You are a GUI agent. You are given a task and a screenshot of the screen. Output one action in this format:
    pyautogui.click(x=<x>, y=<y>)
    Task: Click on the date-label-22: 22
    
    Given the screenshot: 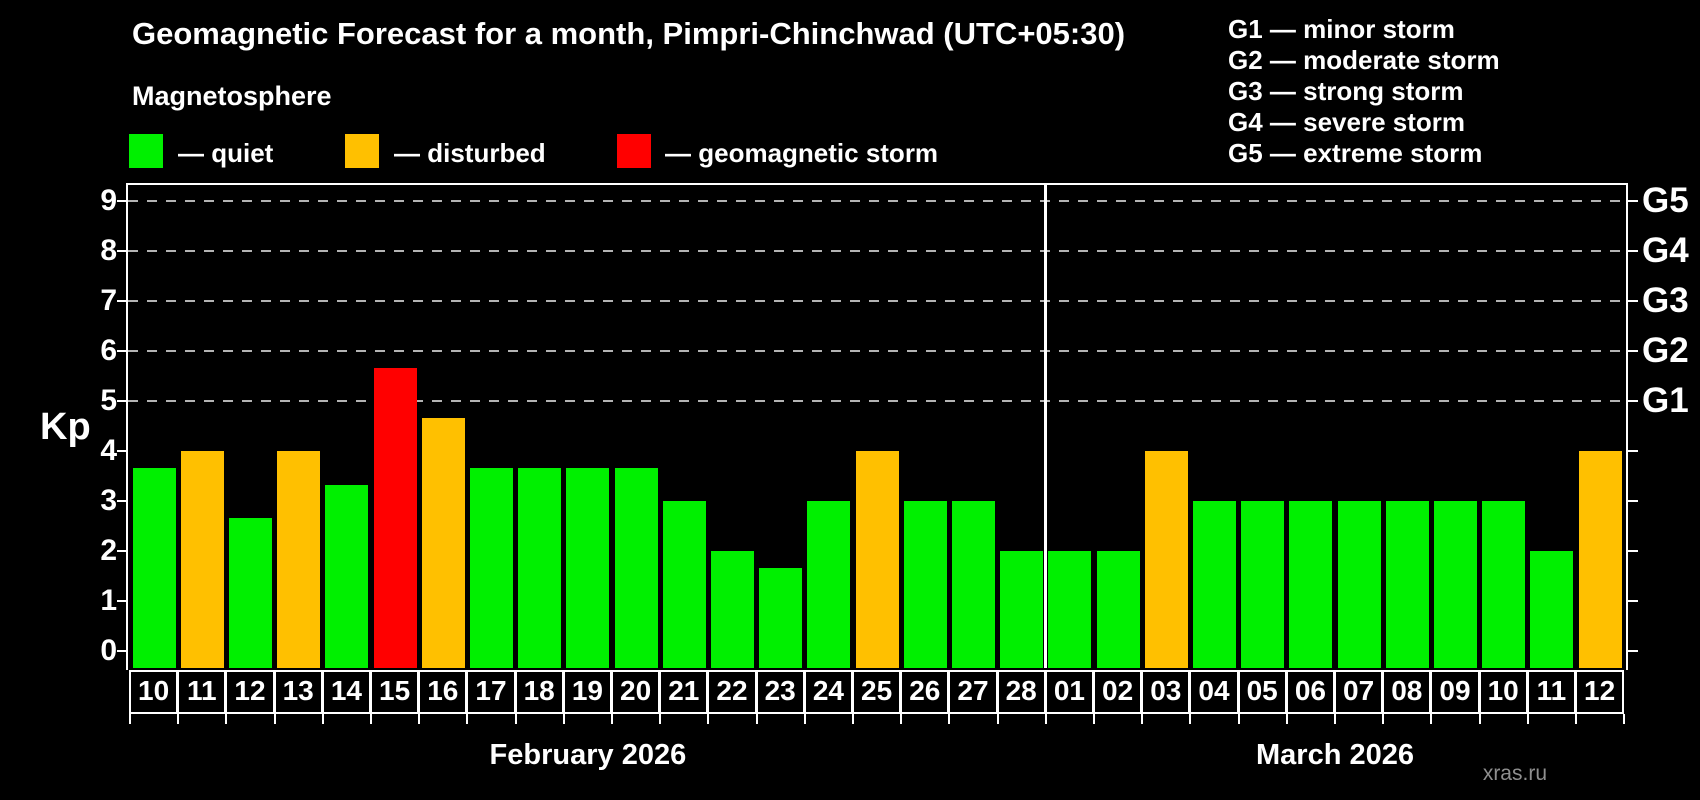 What is the action you would take?
    pyautogui.click(x=732, y=692)
    